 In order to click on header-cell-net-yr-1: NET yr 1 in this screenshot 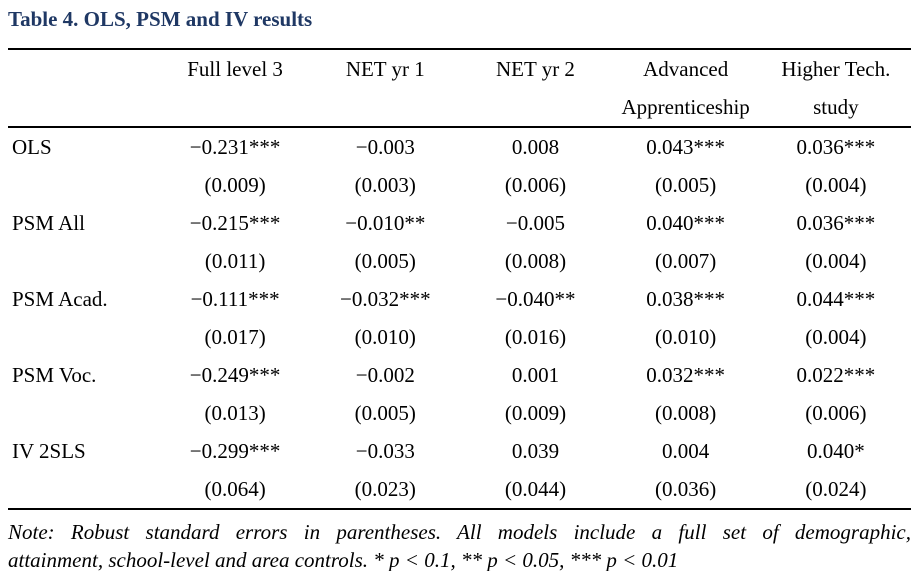, I will do `click(385, 88)`.